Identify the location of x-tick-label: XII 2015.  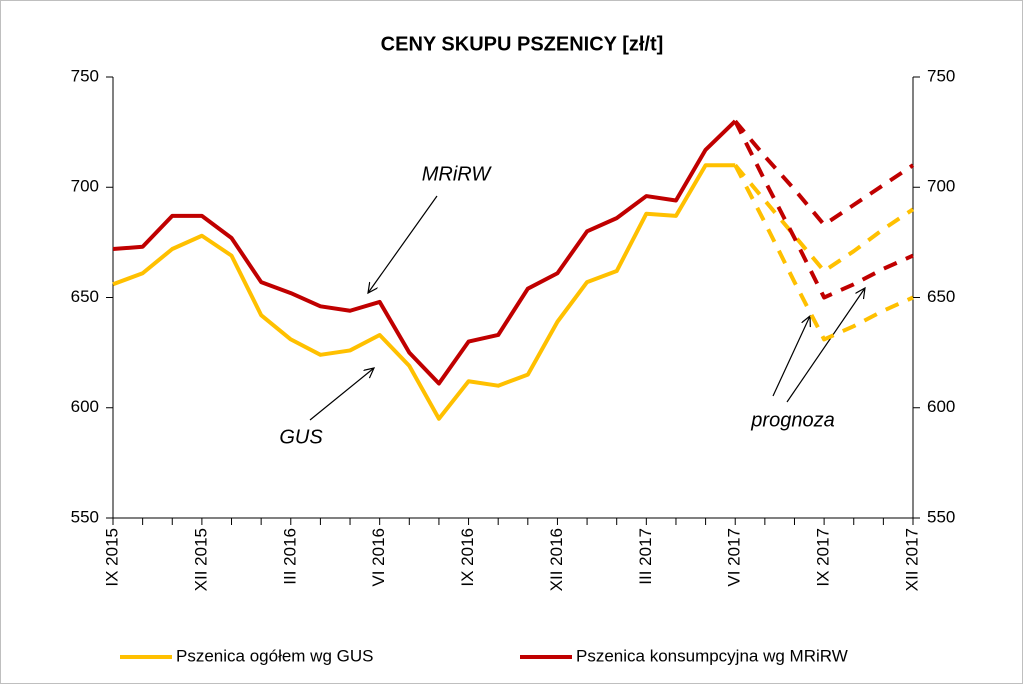
(200, 559).